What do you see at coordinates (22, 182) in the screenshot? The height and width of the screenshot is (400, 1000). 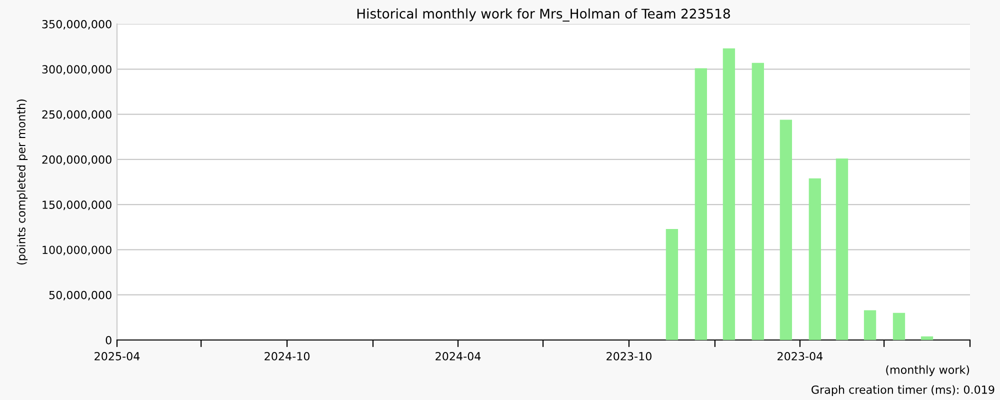 I see `y-axis-title: (points completed per month)` at bounding box center [22, 182].